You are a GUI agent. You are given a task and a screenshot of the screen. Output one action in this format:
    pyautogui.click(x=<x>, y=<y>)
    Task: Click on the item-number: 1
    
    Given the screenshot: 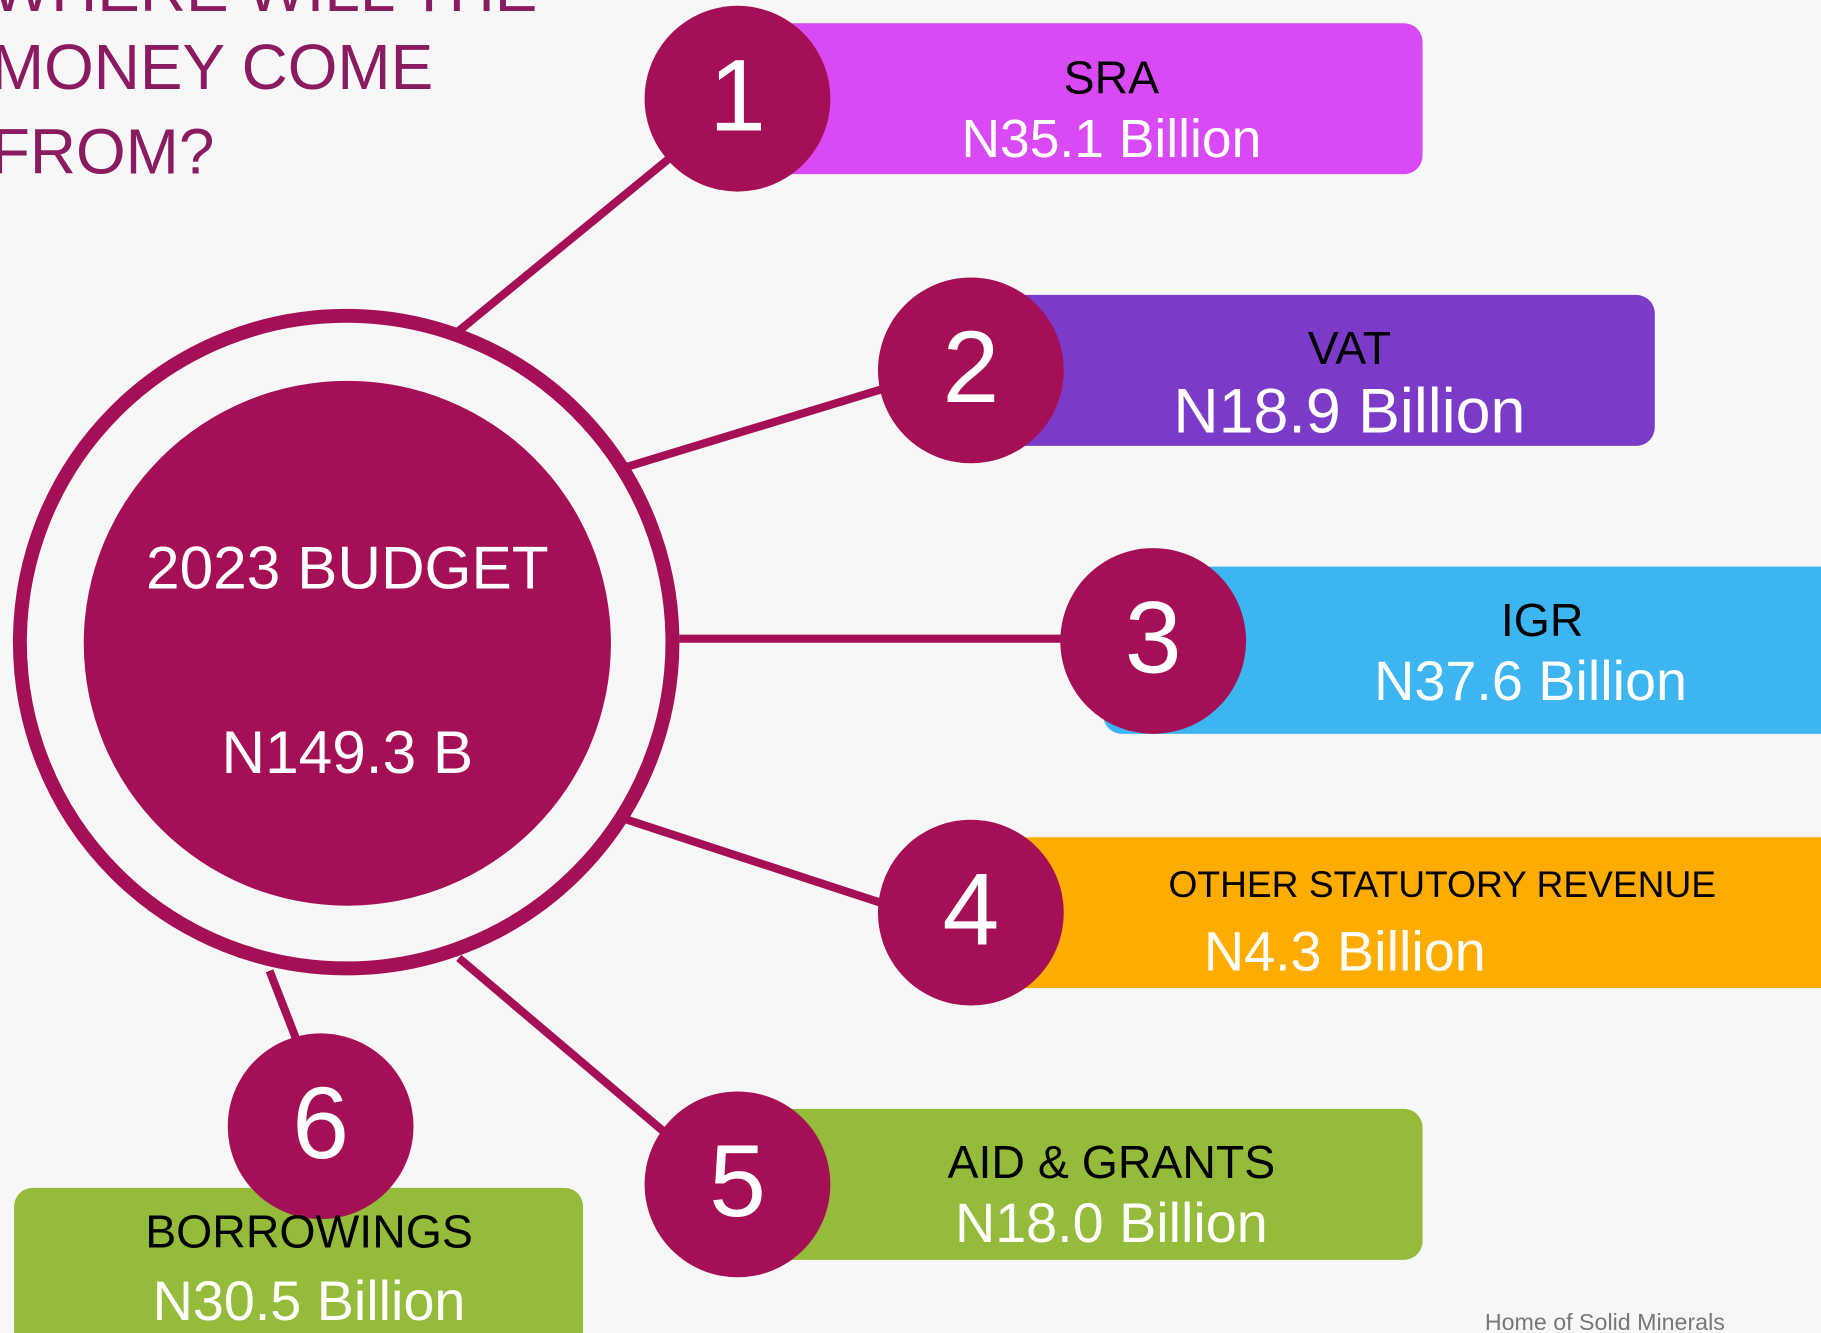 What is the action you would take?
    pyautogui.click(x=737, y=94)
    